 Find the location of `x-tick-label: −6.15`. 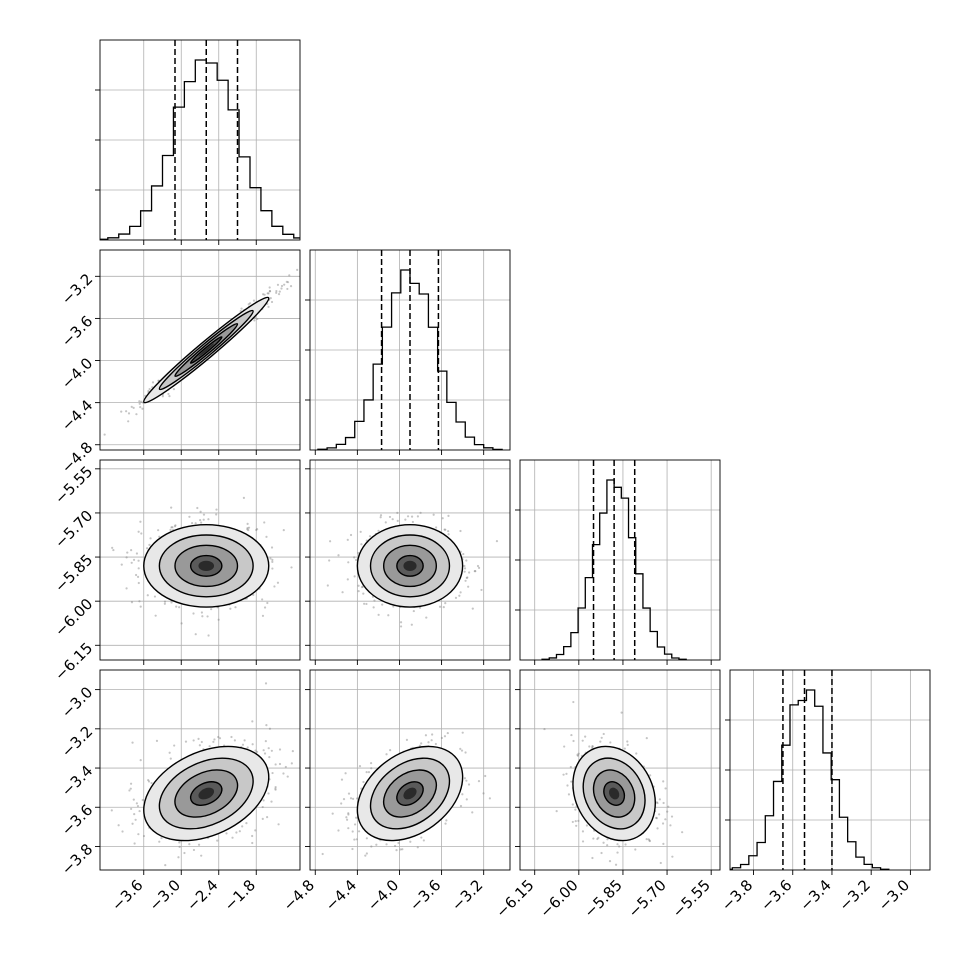

x-tick-label: −6.15 is located at coordinates (514, 898).